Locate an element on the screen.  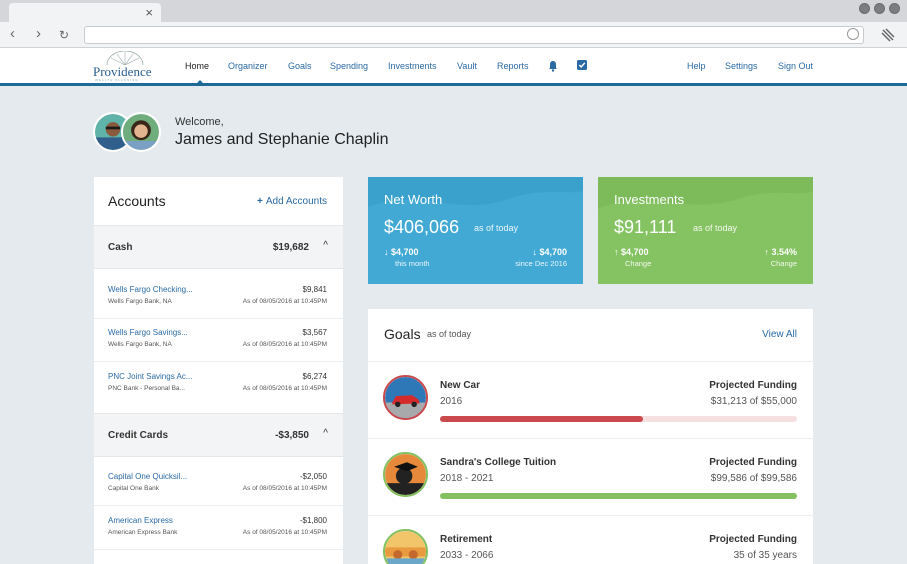
address-bar is located at coordinates (474, 35).